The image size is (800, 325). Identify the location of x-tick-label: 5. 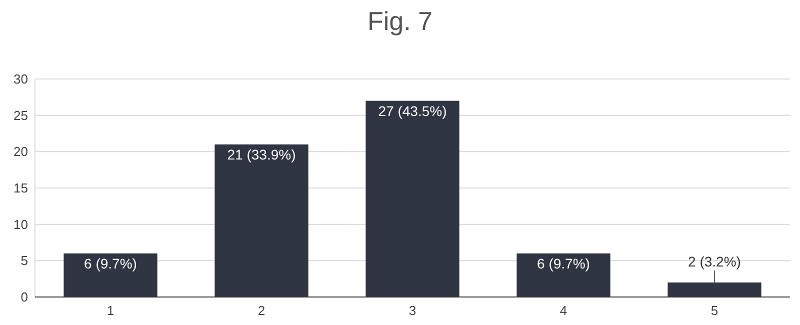
(714, 310).